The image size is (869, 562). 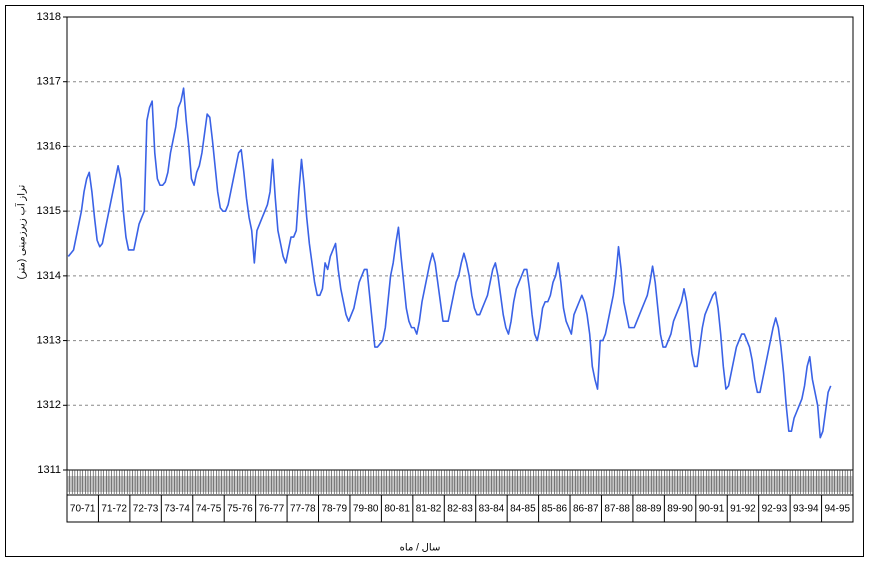 What do you see at coordinates (397, 509) in the screenshot?
I see `x-tick-label: 80-81` at bounding box center [397, 509].